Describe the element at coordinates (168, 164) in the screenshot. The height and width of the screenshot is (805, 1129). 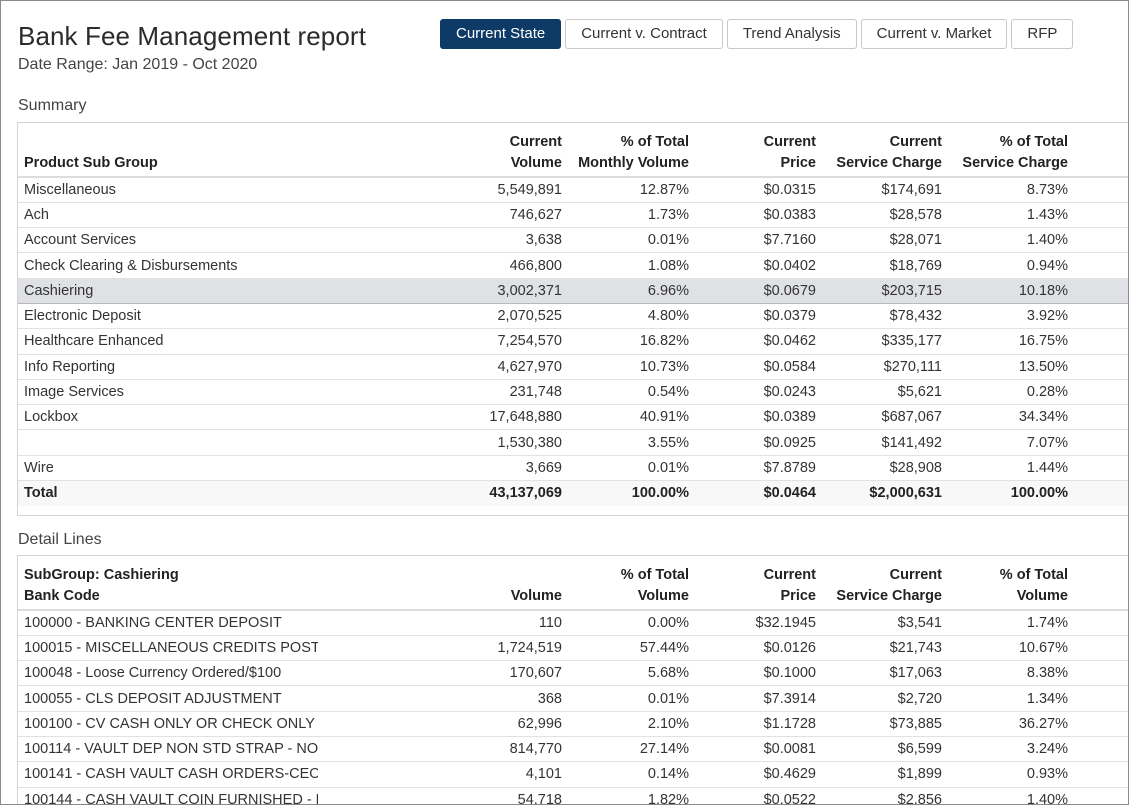
I see `summary-header-product-sub-group: Product Sub Group` at that location.